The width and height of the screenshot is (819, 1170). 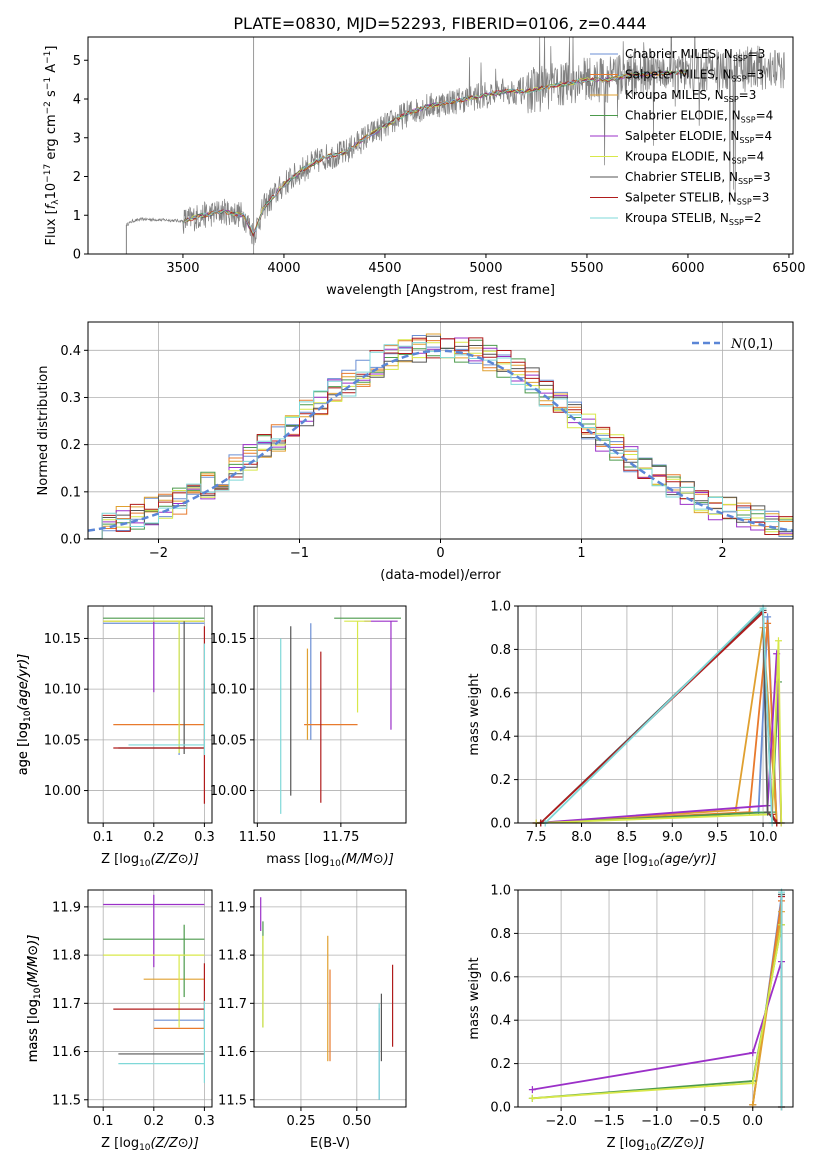 What do you see at coordinates (340, 837) in the screenshot?
I see `x-tick-label: 11.75` at bounding box center [340, 837].